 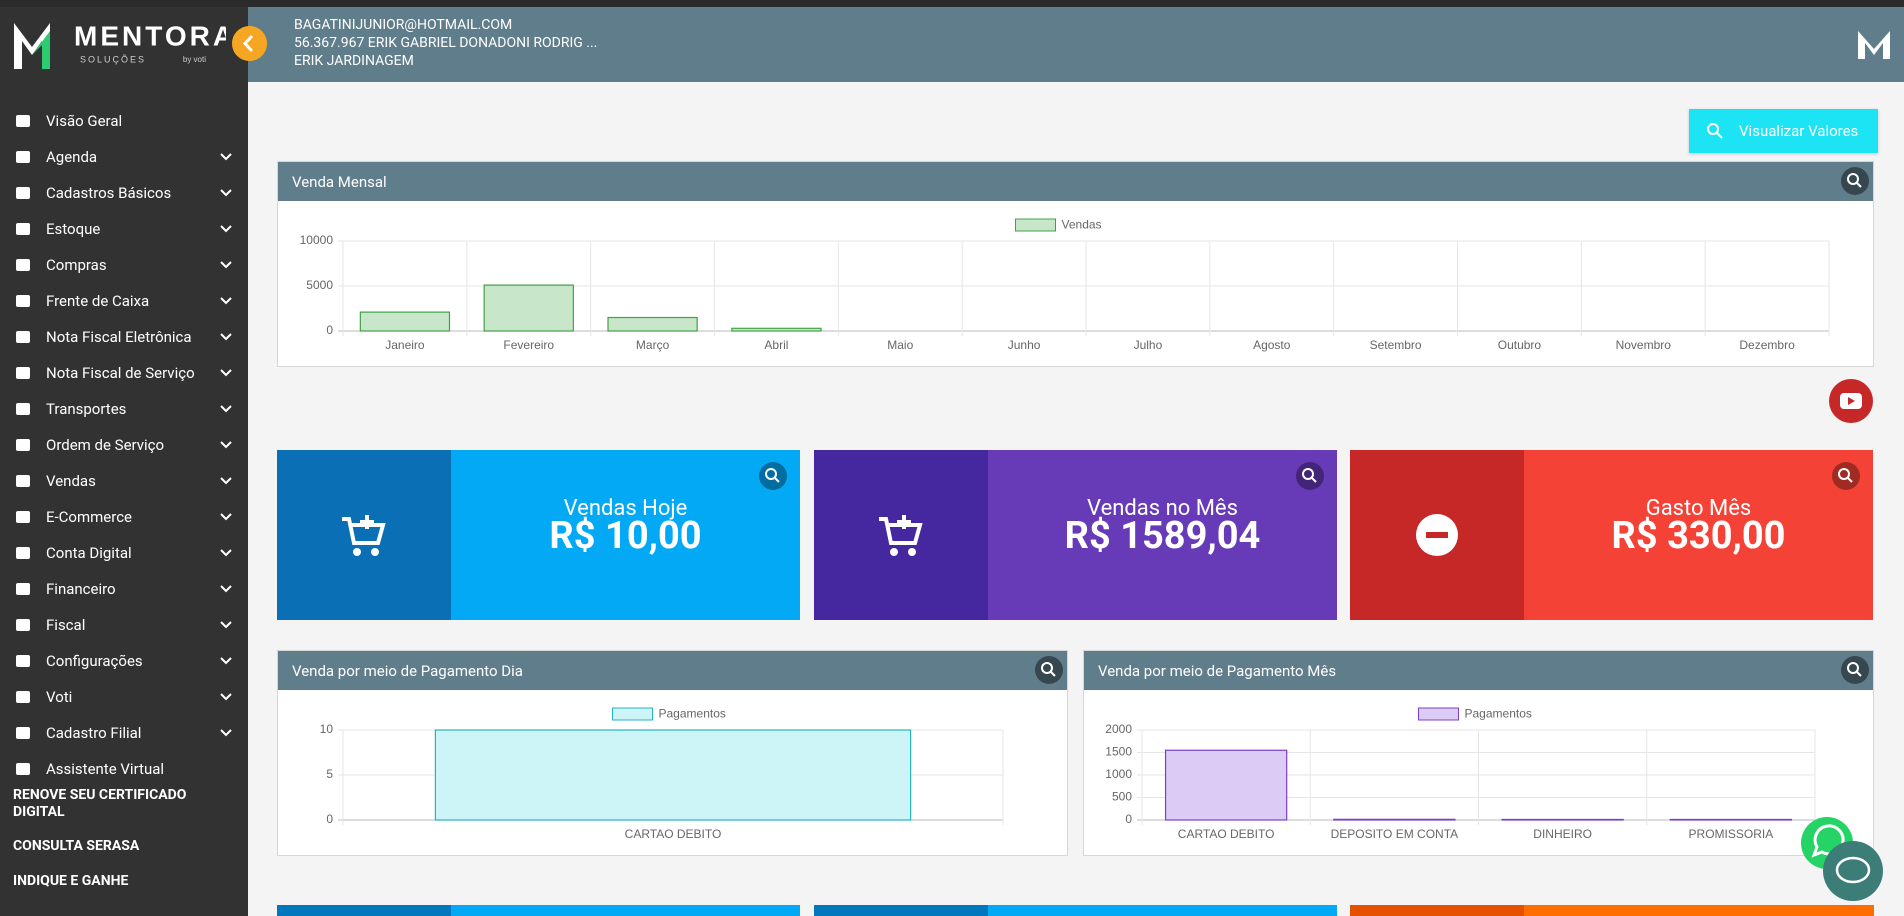 I want to click on cart-icon, so click(x=364, y=531).